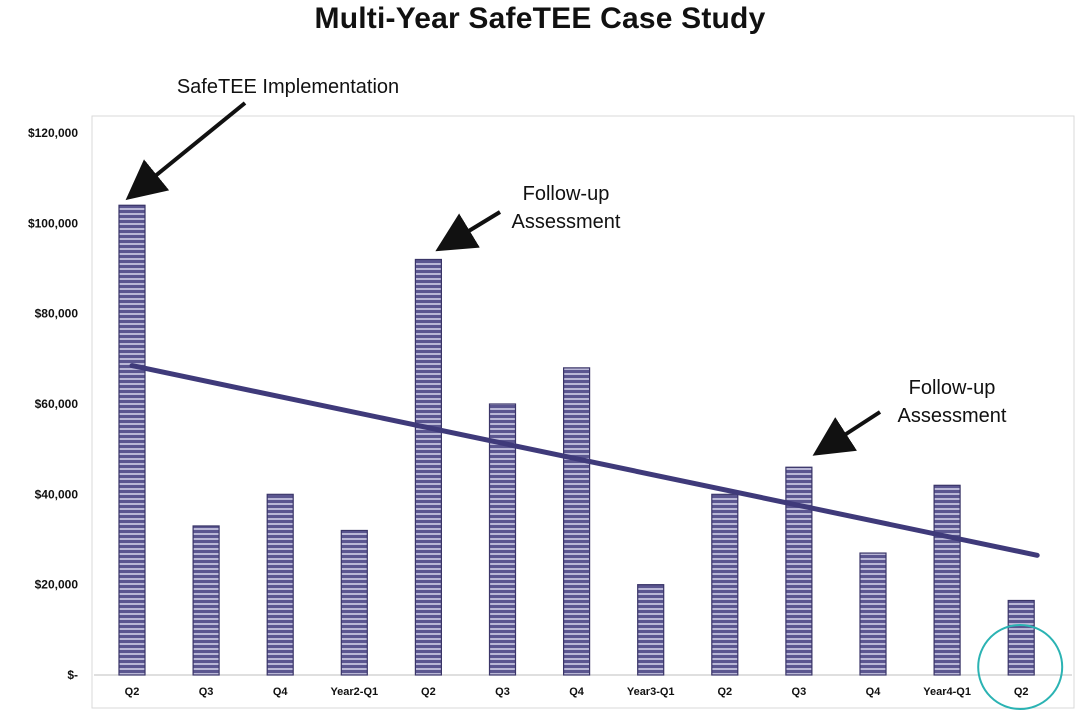 This screenshot has width=1080, height=711. Describe the element at coordinates (540, 18) in the screenshot. I see `chart-title: Multi-Year SafeTEE Case Study` at that location.